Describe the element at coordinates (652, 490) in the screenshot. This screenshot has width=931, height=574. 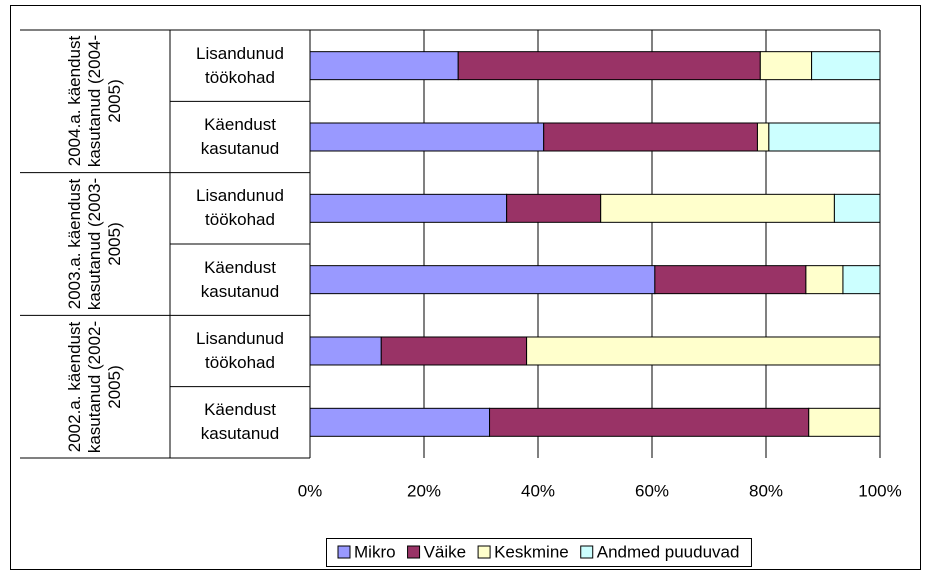
I see `x-tick-label: 60%` at that location.